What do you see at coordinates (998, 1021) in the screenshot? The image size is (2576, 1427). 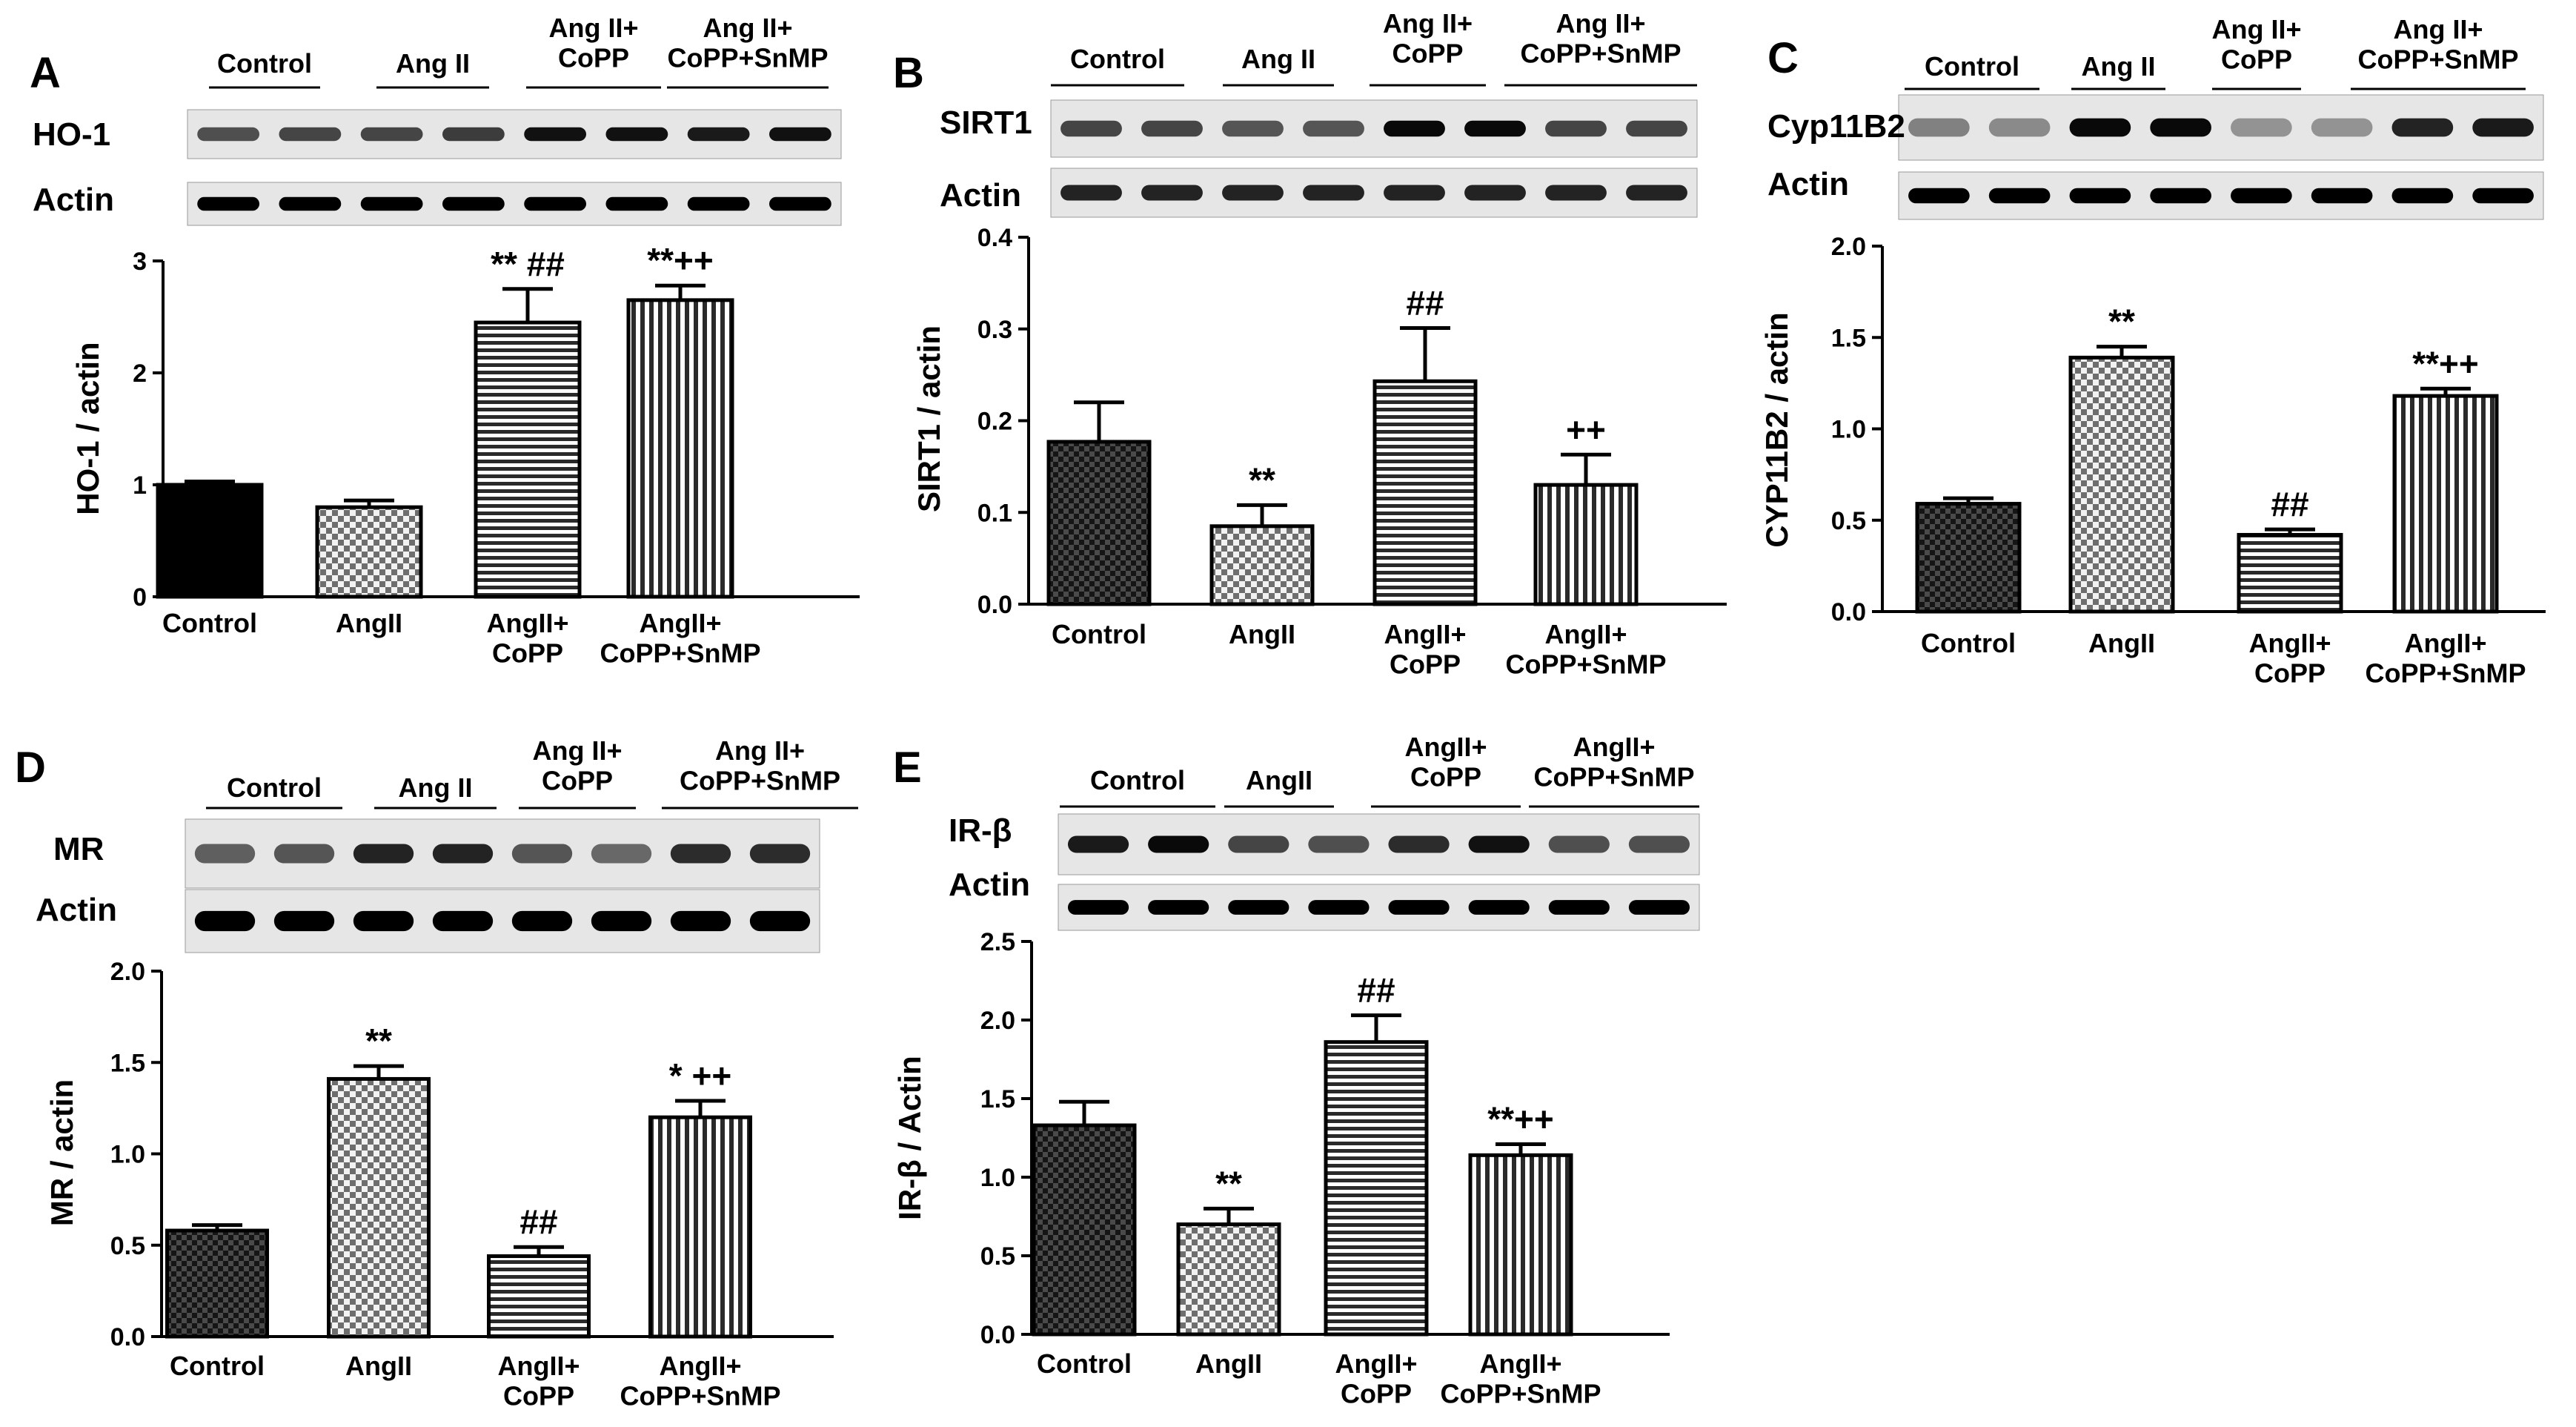 I see `y-tick-label: 2.0` at bounding box center [998, 1021].